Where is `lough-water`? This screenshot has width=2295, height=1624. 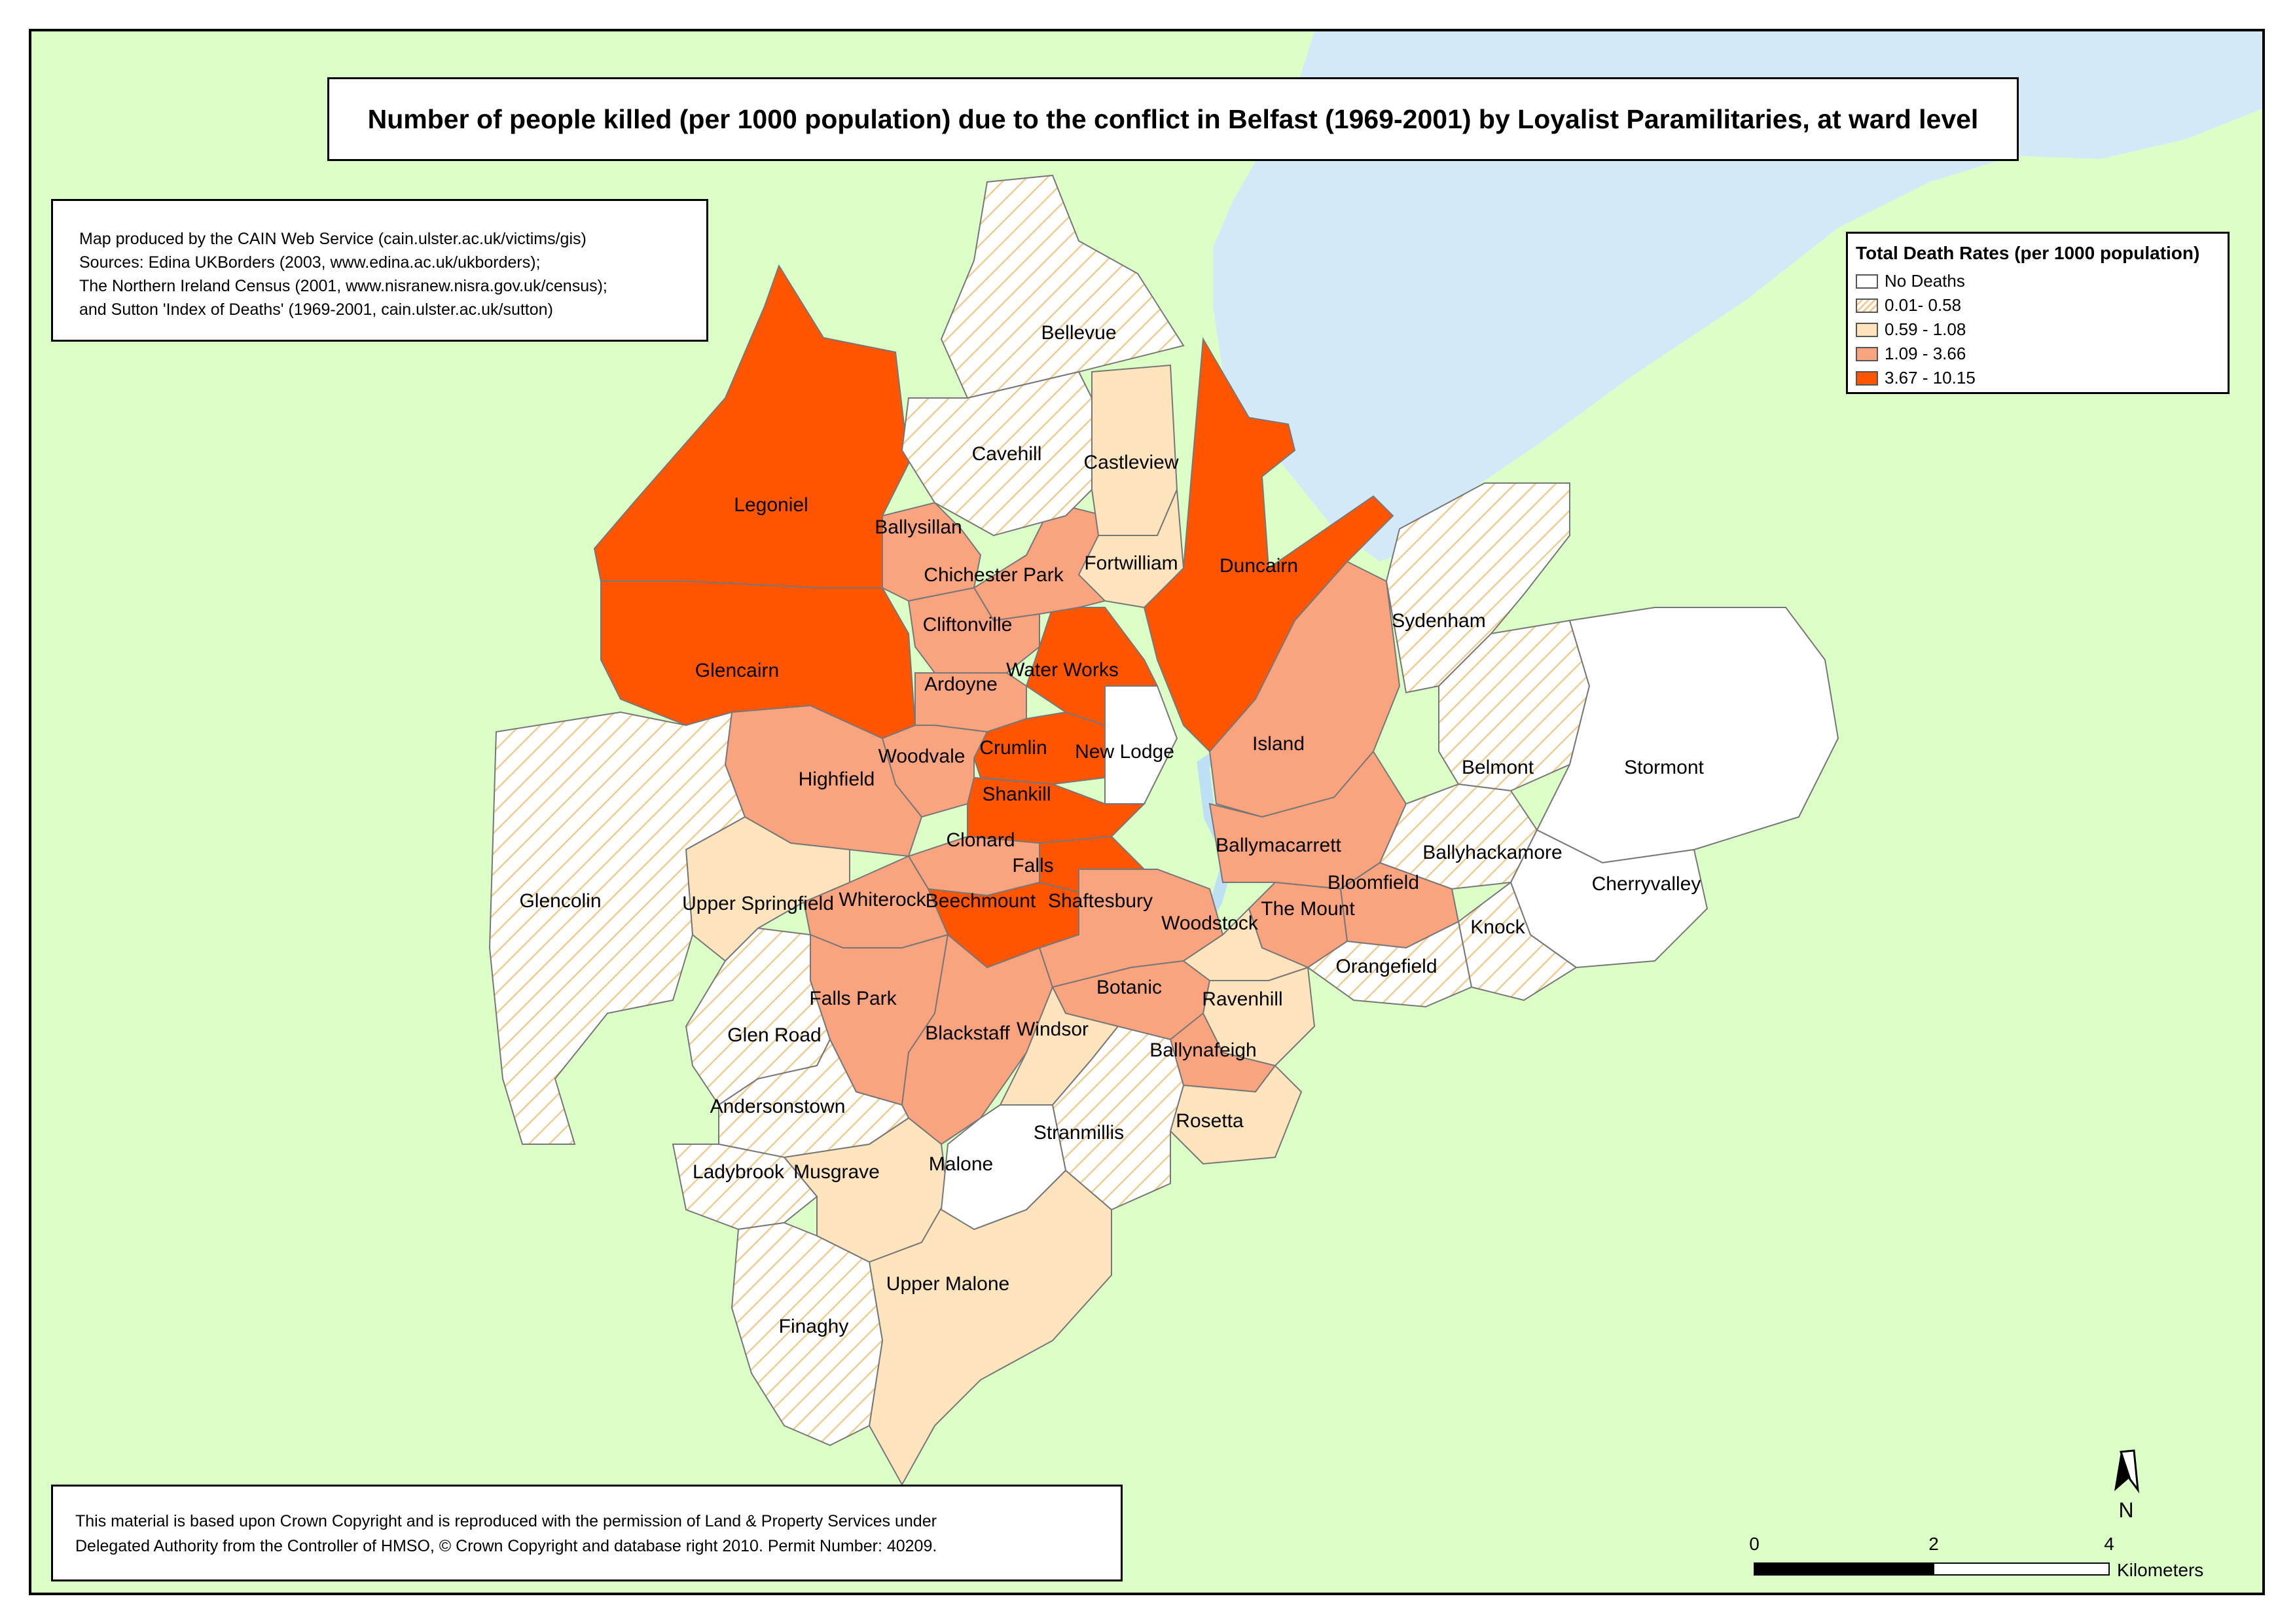
lough-water is located at coordinates (1737, 296).